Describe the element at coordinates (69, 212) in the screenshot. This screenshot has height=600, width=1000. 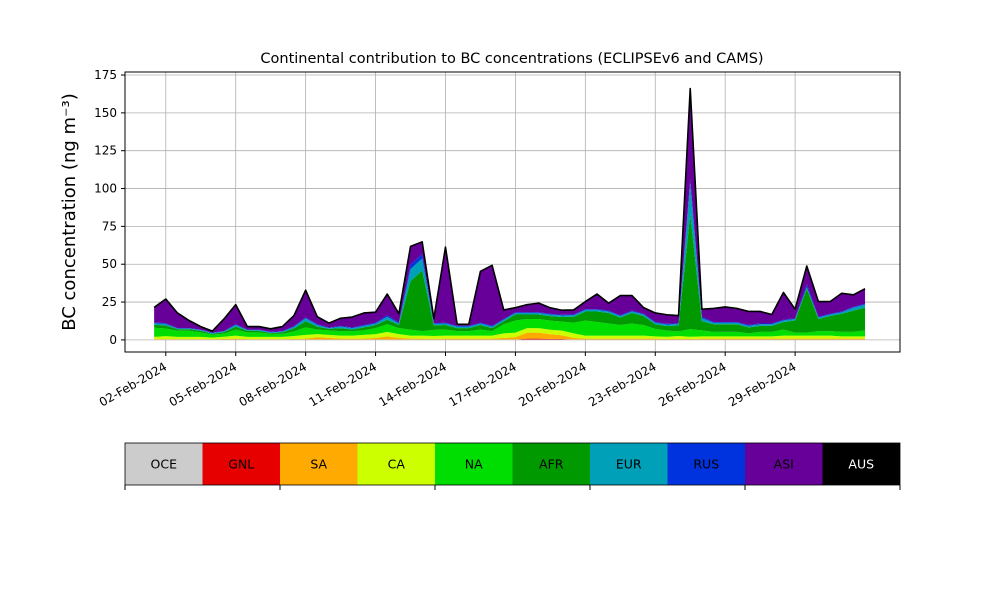
I see `y-axis-label: BC concentration (ng m⁻³)` at that location.